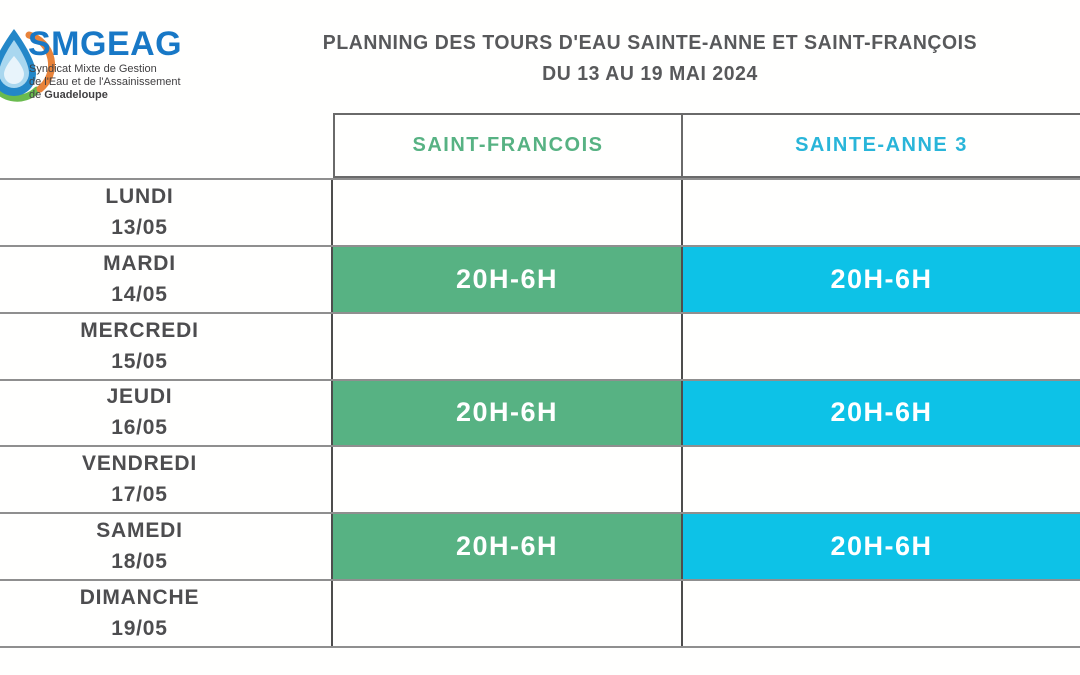 This screenshot has width=1080, height=675. I want to click on table-row-mercredi: MERCREDI 15/05, so click(540, 347).